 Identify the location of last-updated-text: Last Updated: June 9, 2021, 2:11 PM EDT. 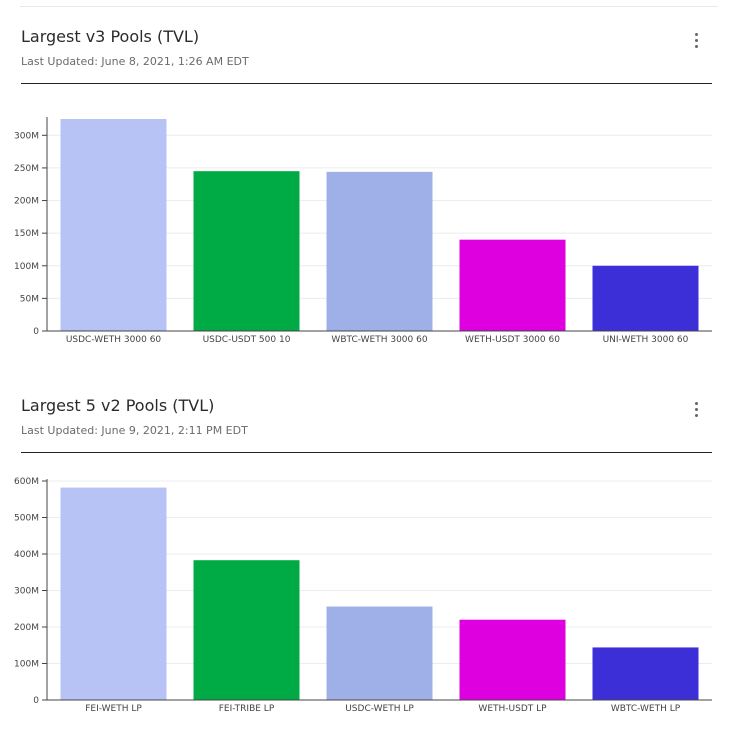
(134, 430).